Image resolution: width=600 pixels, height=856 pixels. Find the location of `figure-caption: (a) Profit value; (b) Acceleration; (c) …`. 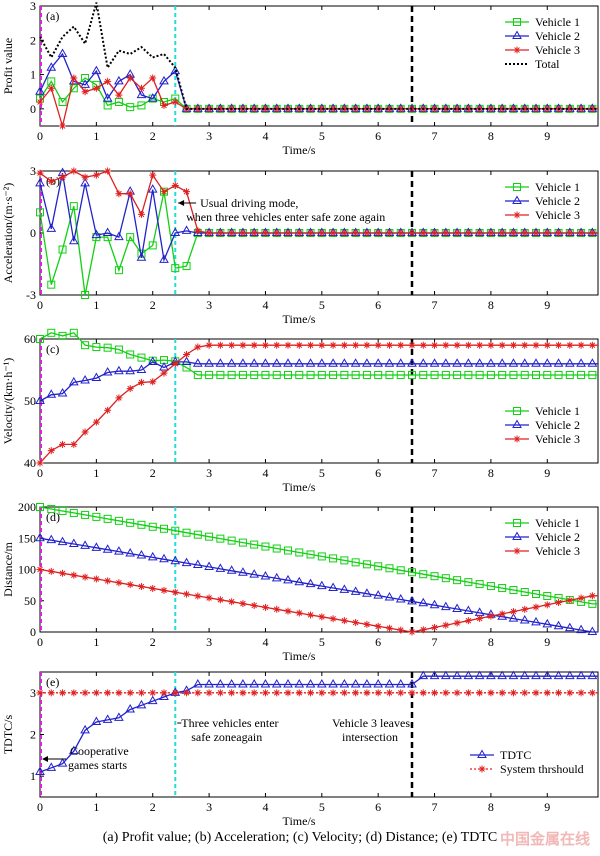

figure-caption: (a) Profit value; (b) Acceleration; (c) … is located at coordinates (300, 837).